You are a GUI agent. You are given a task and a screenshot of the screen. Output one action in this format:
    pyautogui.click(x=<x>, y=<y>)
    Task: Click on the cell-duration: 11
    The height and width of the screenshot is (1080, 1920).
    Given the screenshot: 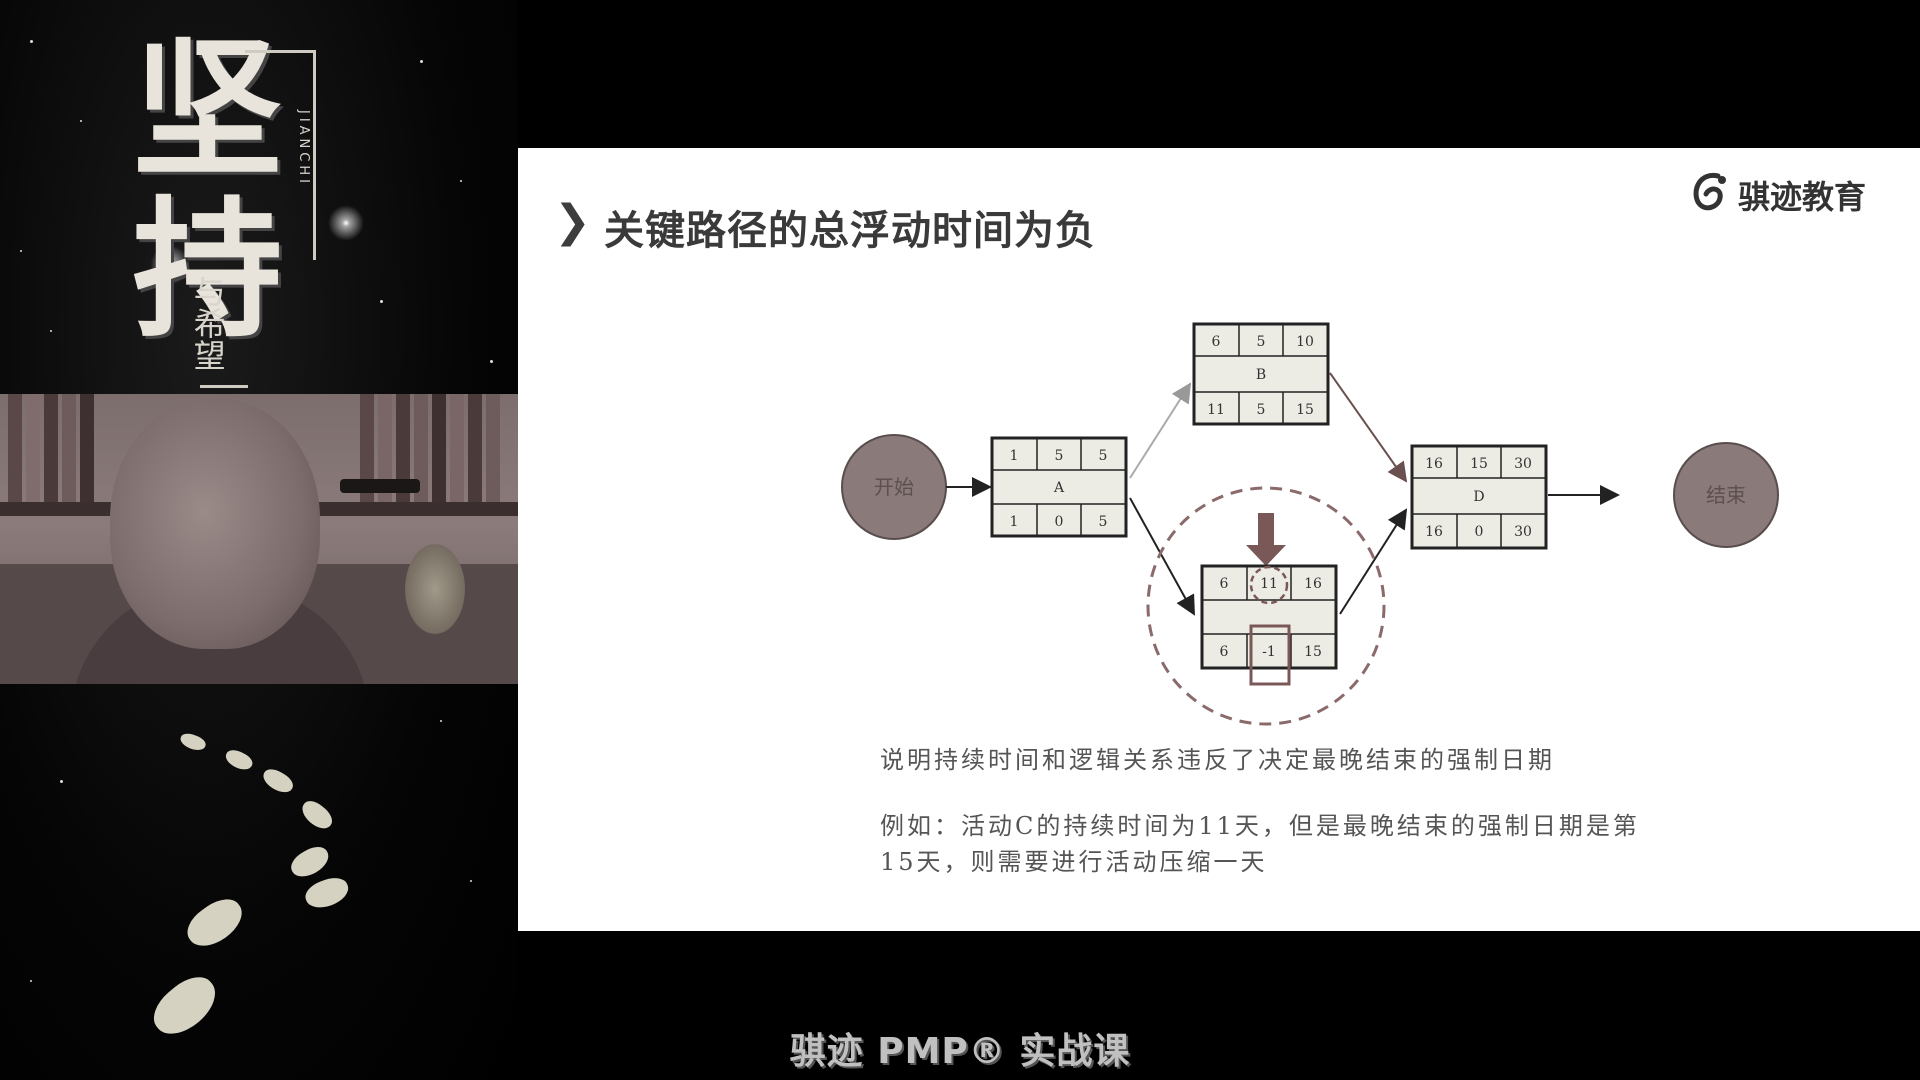 What is the action you would take?
    pyautogui.click(x=1269, y=584)
    